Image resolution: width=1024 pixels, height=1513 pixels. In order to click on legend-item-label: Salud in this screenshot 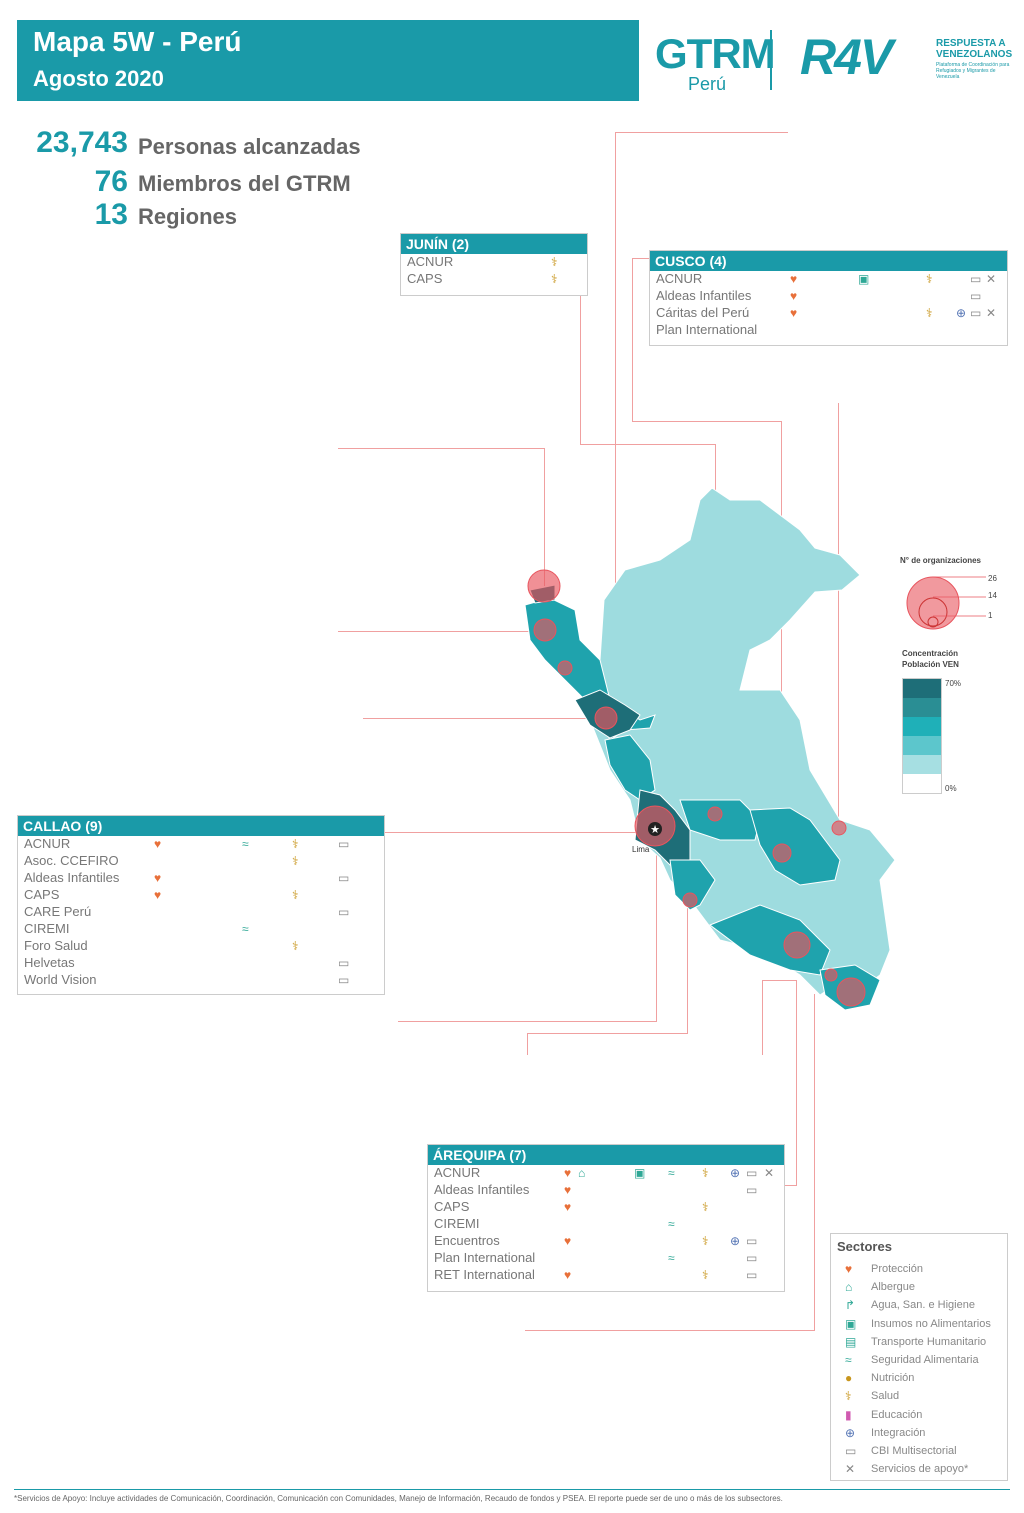, I will do `click(885, 1396)`.